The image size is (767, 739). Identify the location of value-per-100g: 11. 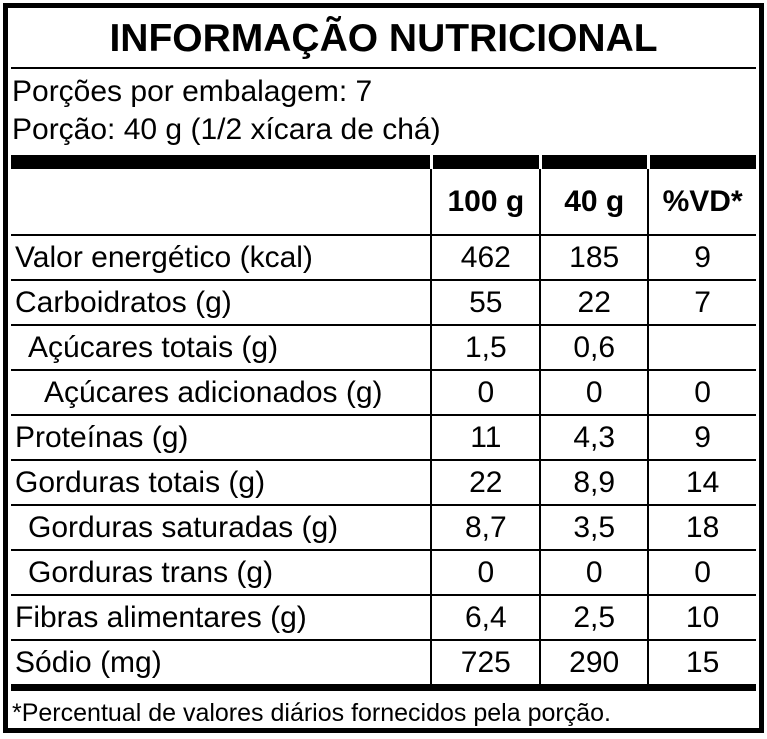
(485, 436).